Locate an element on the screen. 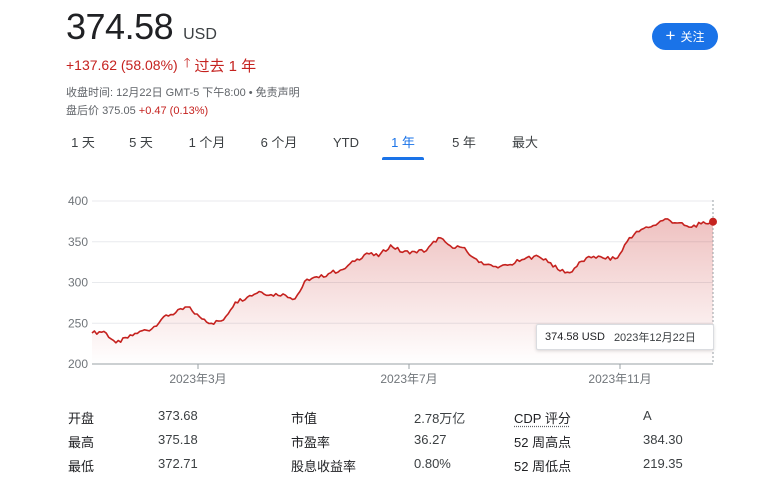 The height and width of the screenshot is (492, 778). price-row: 374.58 USD is located at coordinates (141, 27).